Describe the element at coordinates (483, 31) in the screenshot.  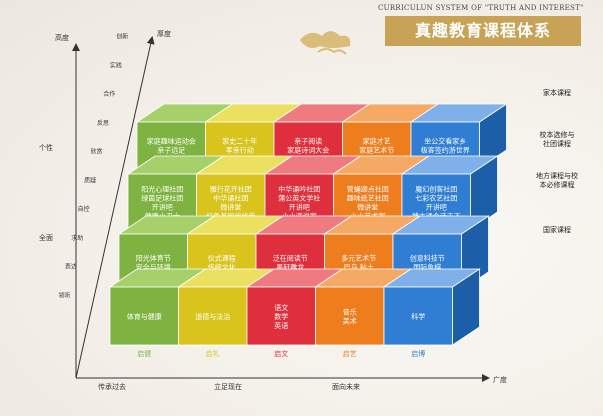
I see `title-chinese: 真趣教育课程体系` at that location.